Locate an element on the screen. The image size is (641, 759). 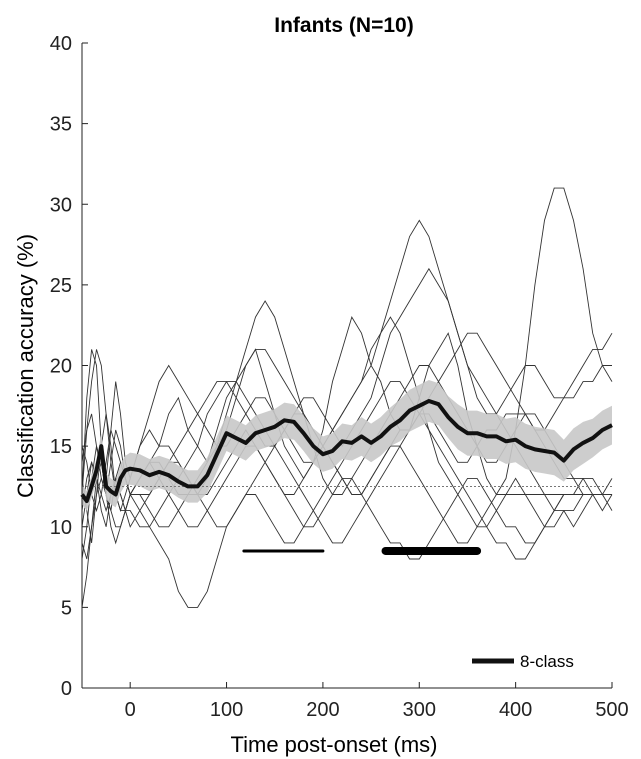
legend: 8-class is located at coordinates (523, 661).